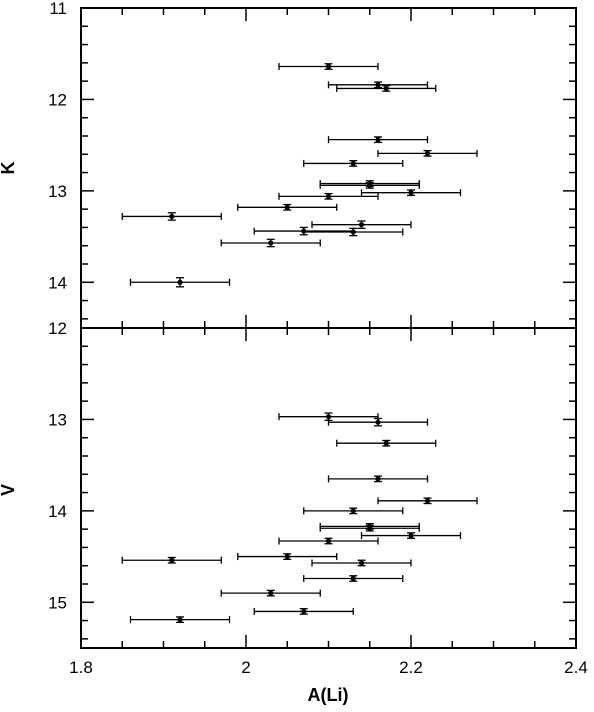 Image resolution: width=594 pixels, height=712 pixels. I want to click on k-y-tick-label: 14, so click(57, 282).